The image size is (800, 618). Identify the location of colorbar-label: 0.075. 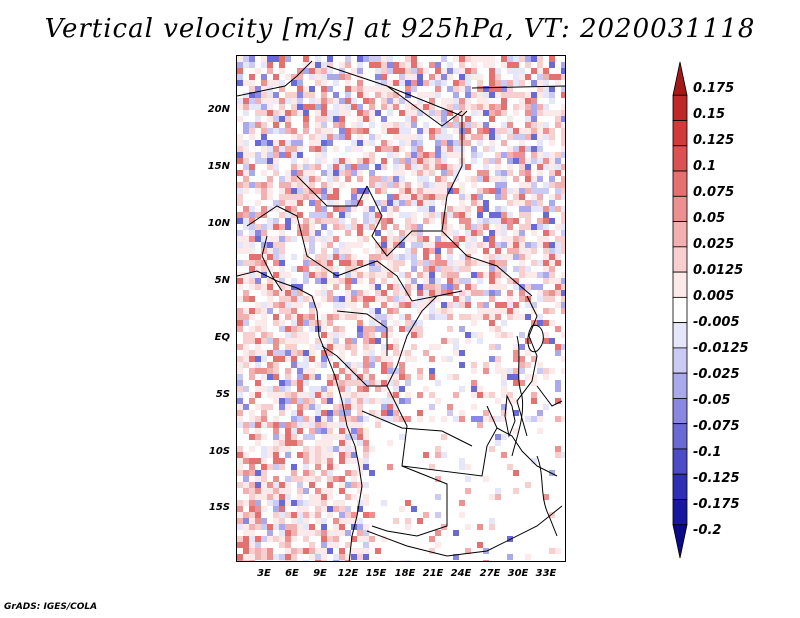
(714, 192).